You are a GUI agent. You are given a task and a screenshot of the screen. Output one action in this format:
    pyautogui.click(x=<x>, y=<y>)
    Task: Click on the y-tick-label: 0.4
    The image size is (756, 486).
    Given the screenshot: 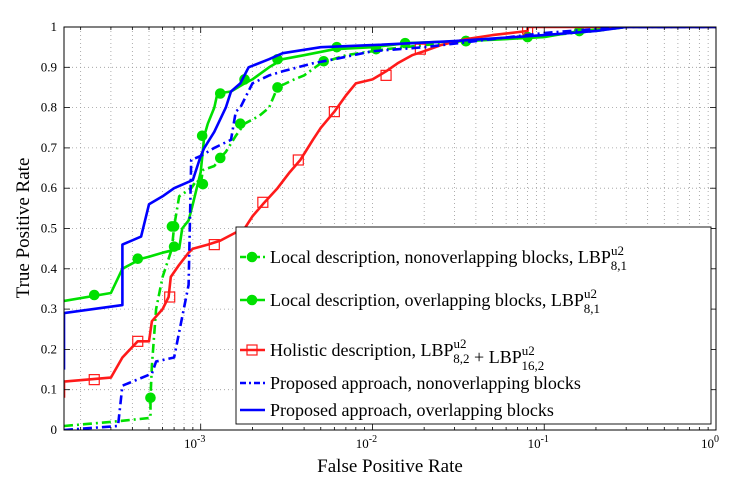 What is the action you would take?
    pyautogui.click(x=49, y=268)
    